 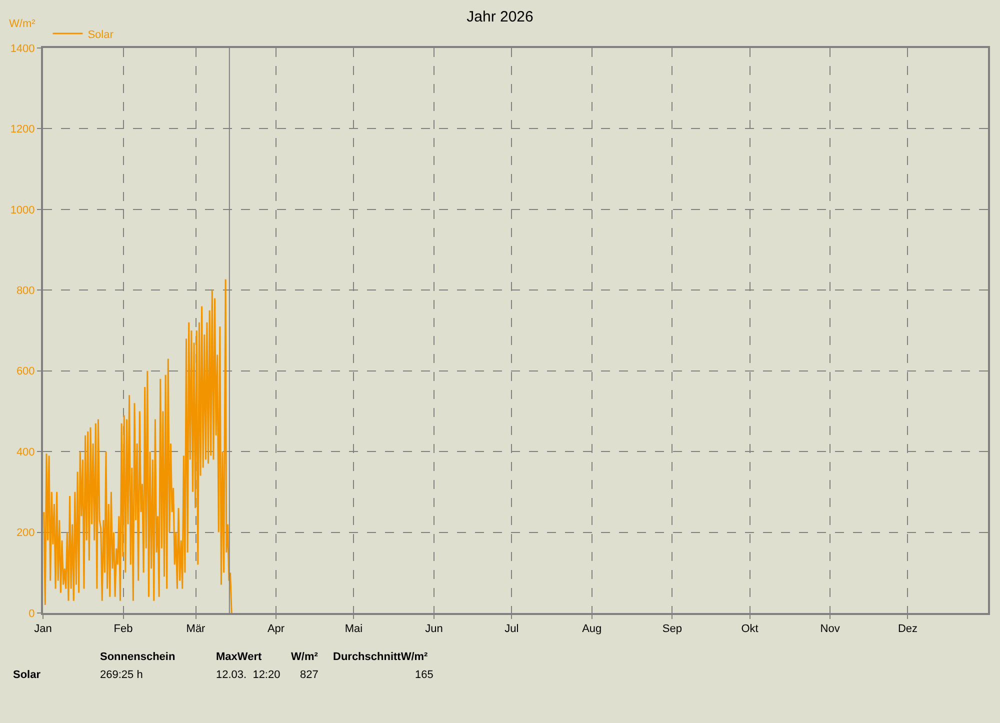 What do you see at coordinates (276, 629) in the screenshot?
I see `x-tick-label: Apr` at bounding box center [276, 629].